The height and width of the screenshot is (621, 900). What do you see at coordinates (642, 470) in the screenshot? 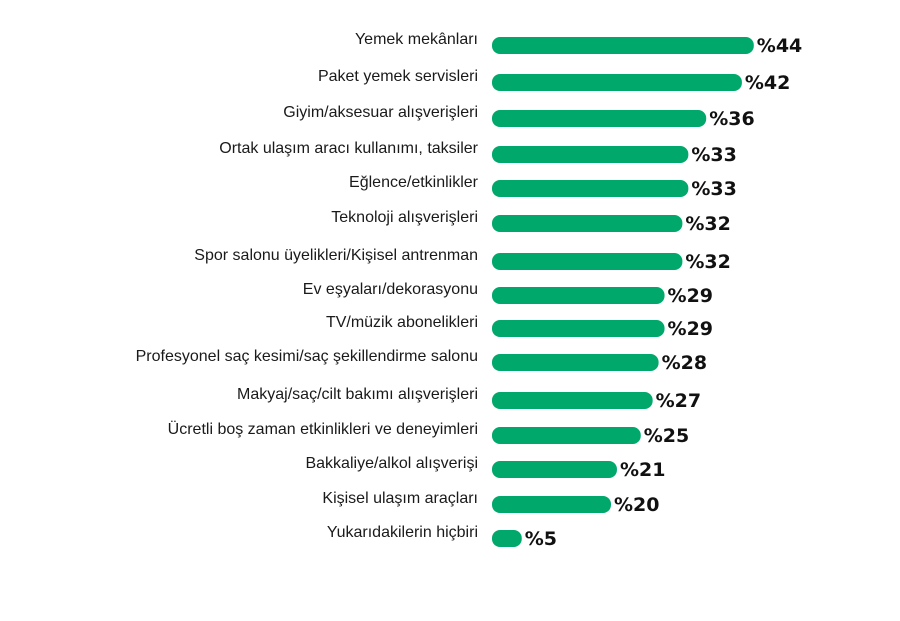
I see `value-label: %21` at bounding box center [642, 470].